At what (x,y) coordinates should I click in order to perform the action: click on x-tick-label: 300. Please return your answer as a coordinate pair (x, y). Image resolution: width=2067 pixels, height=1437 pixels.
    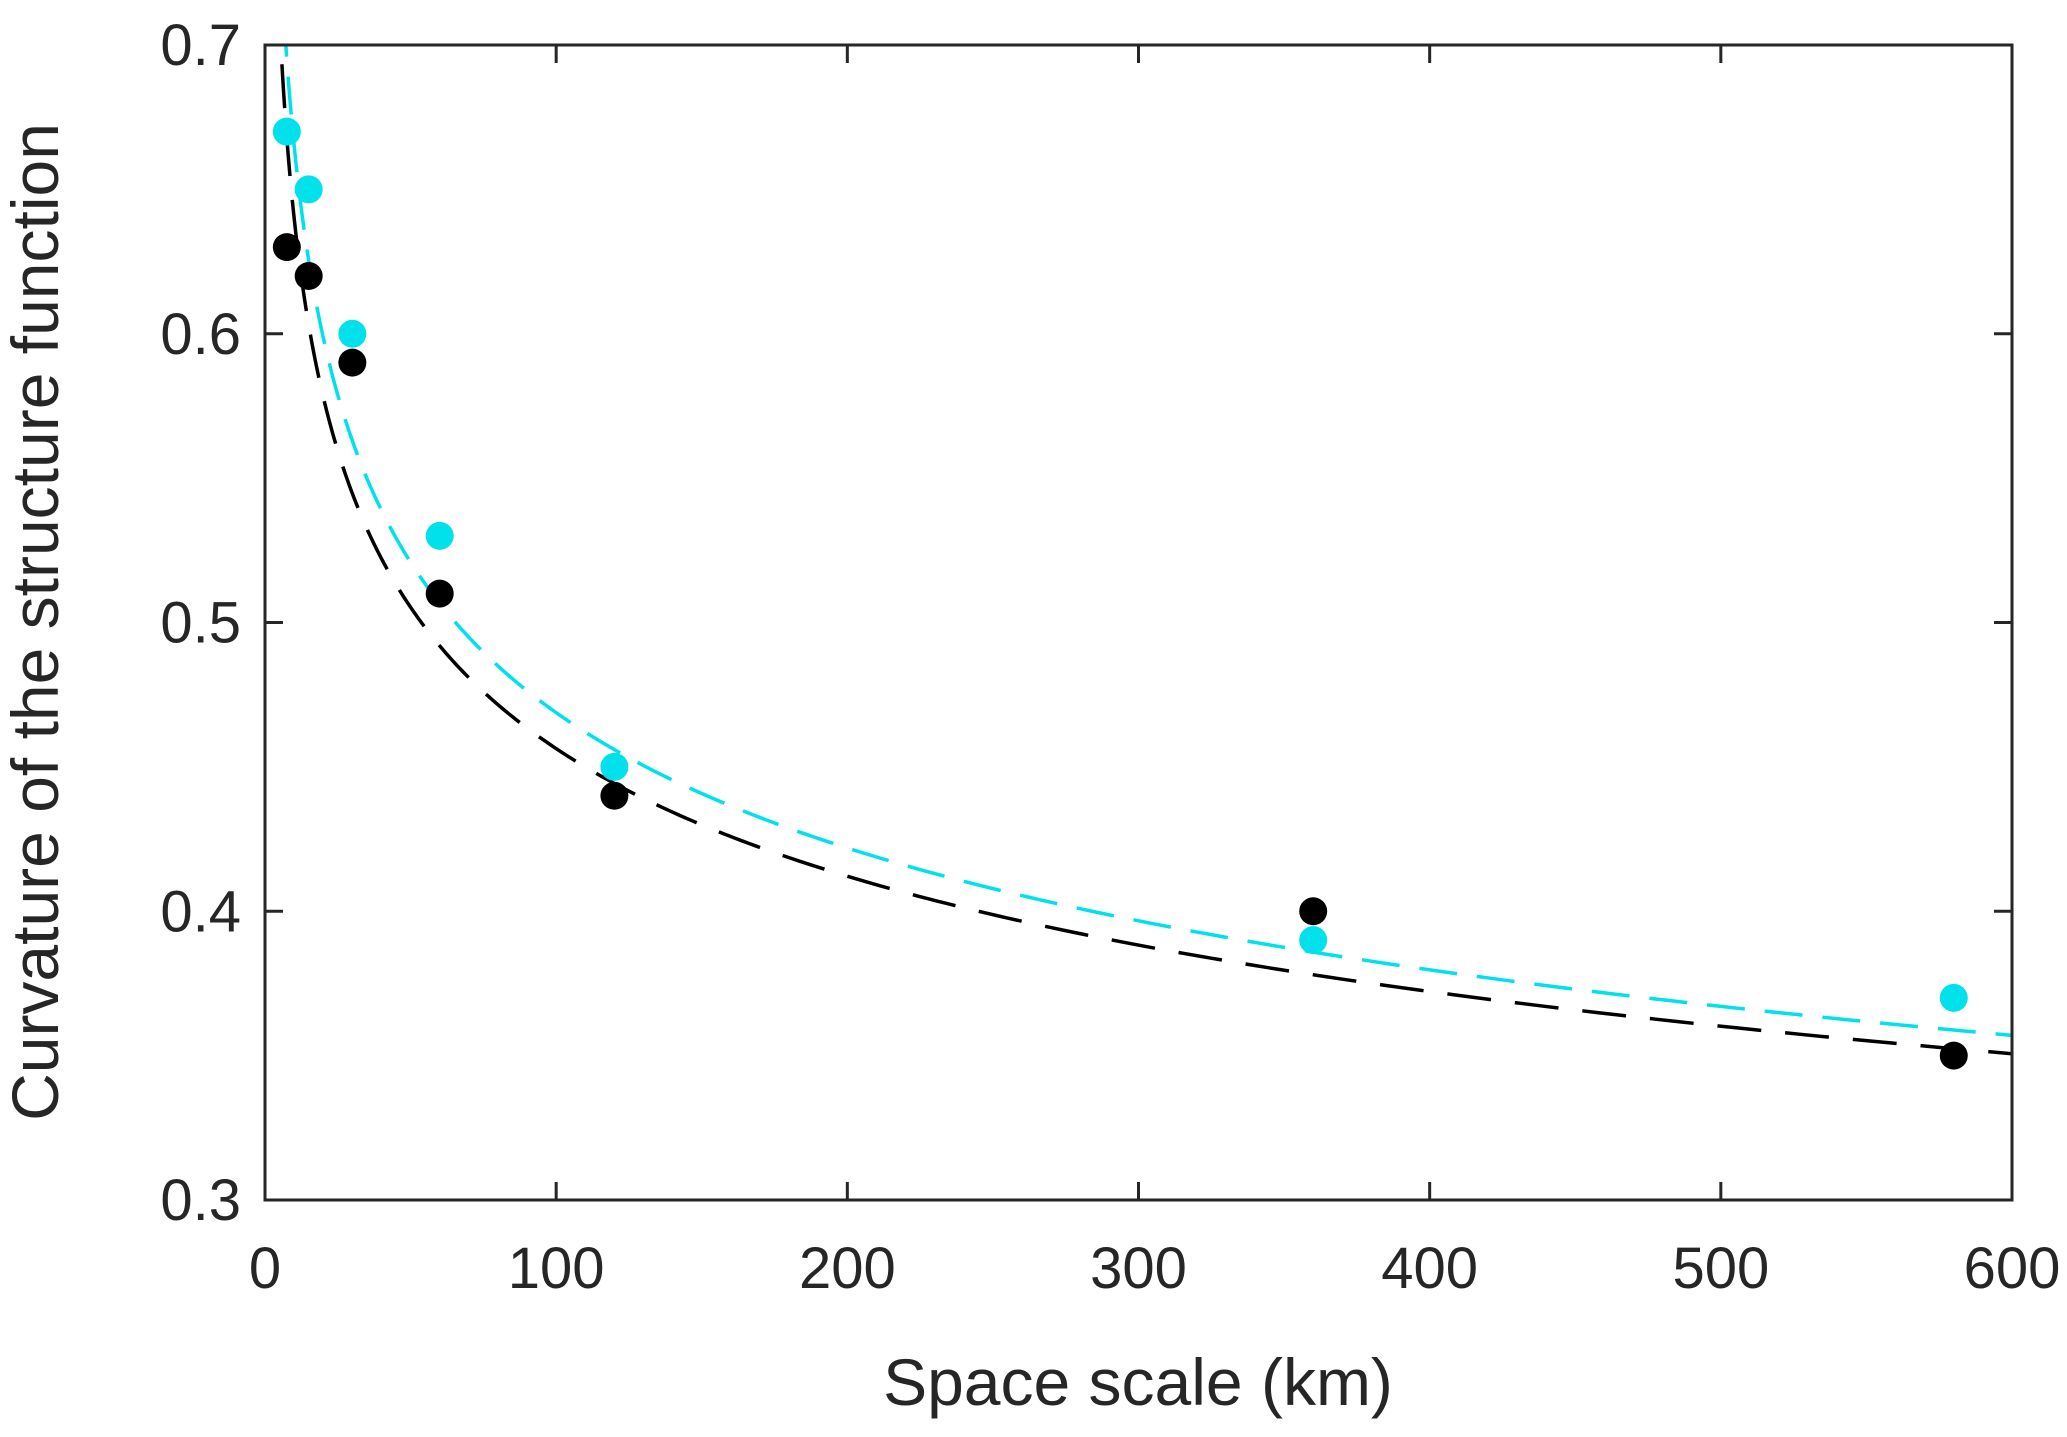
    Looking at the image, I should click on (1138, 1268).